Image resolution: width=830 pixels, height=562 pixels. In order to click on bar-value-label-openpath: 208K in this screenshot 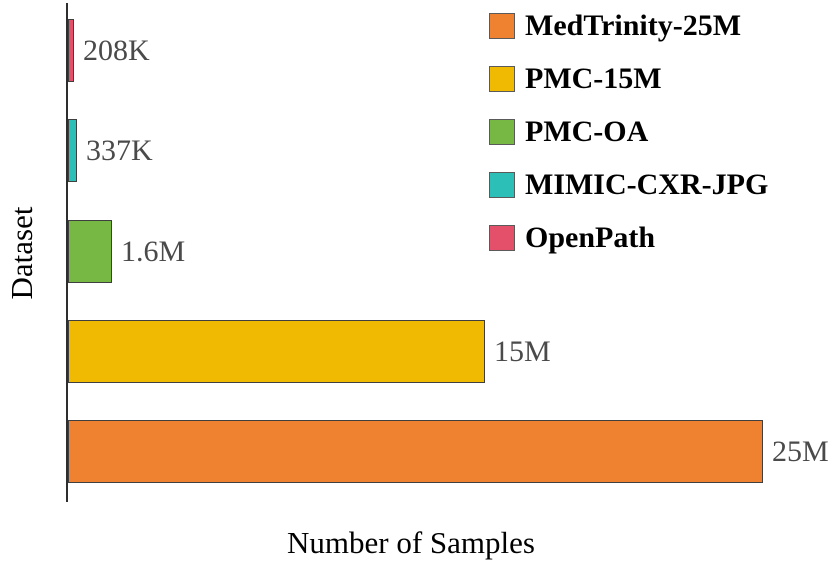, I will do `click(116, 50)`.